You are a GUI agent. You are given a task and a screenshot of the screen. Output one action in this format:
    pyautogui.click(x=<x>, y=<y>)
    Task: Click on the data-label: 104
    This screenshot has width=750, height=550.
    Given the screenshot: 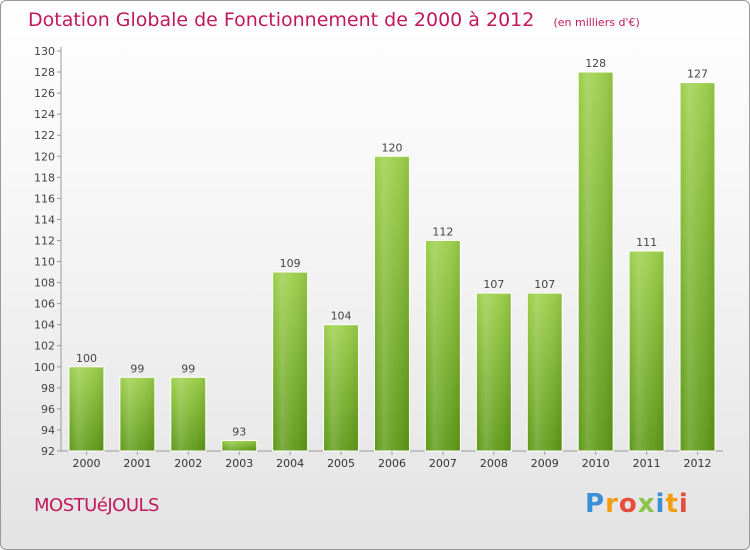 What is the action you would take?
    pyautogui.click(x=341, y=316)
    